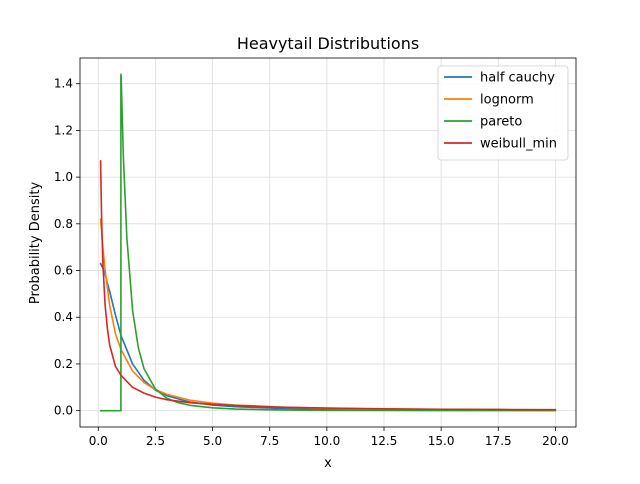  I want to click on y-tick-label: 0.2, so click(63, 364).